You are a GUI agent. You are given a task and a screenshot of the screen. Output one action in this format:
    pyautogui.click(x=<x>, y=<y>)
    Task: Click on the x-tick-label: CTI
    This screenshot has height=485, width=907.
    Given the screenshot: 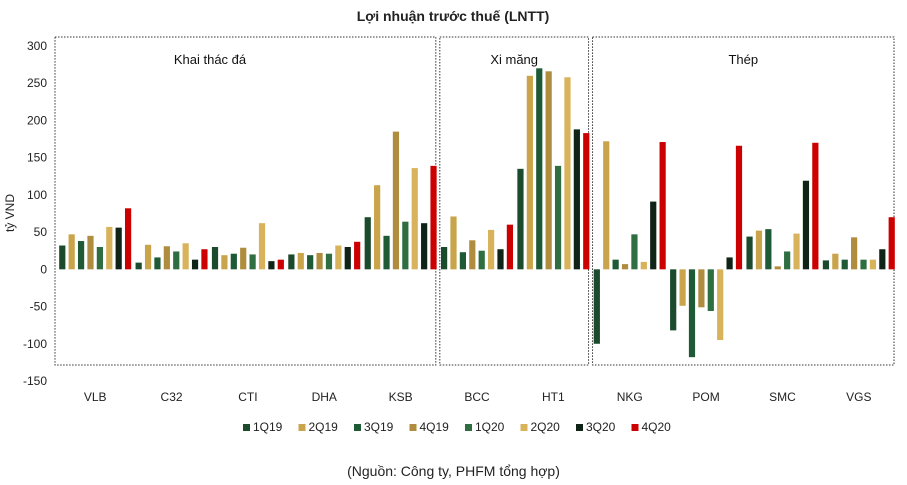 What is the action you would take?
    pyautogui.click(x=247, y=397)
    